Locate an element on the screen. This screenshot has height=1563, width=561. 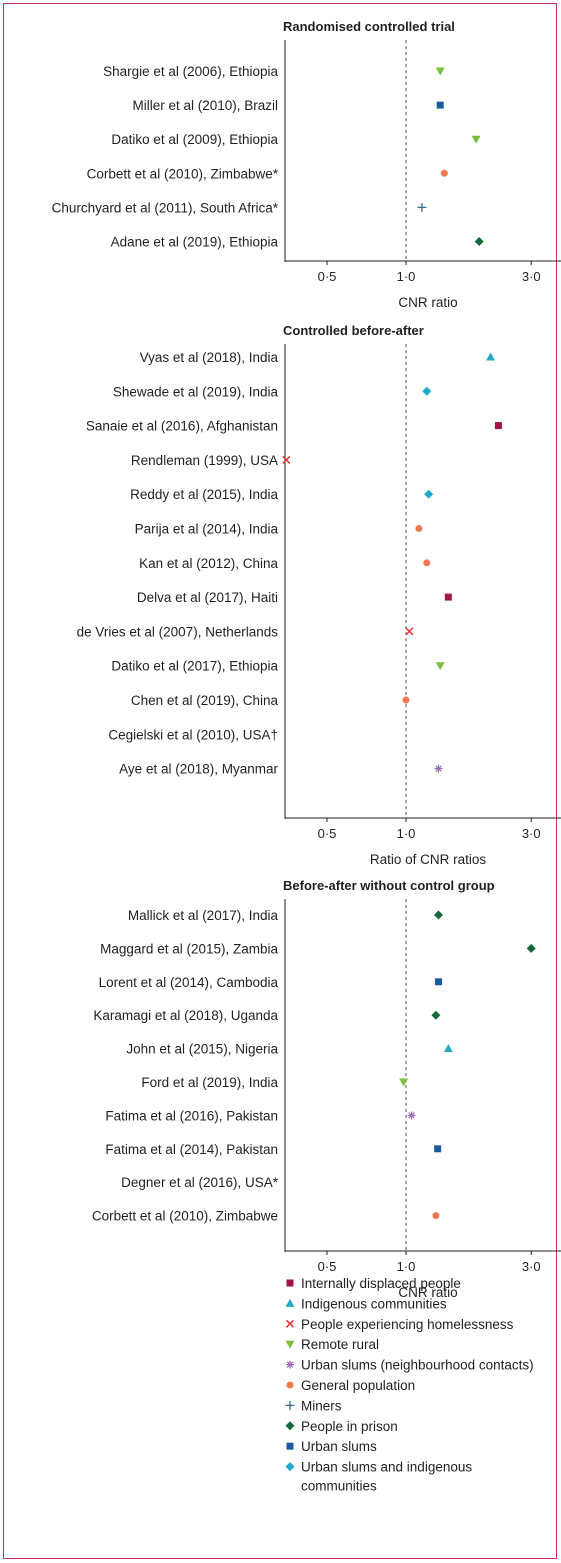
study-label: Rendleman (1999), USA is located at coordinates (204, 460).